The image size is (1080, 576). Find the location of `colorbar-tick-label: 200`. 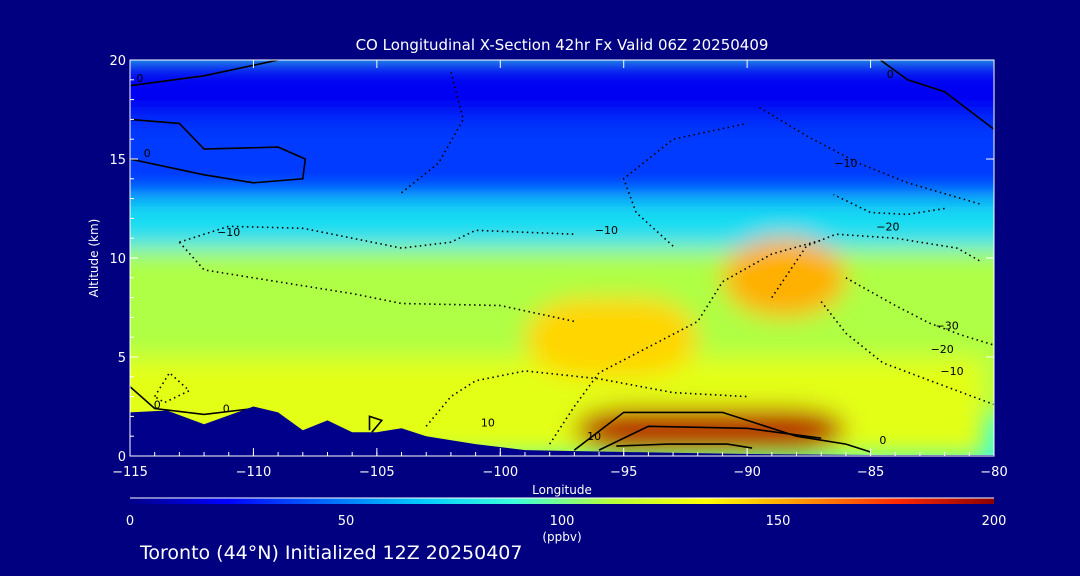

colorbar-tick-label: 200 is located at coordinates (994, 521).